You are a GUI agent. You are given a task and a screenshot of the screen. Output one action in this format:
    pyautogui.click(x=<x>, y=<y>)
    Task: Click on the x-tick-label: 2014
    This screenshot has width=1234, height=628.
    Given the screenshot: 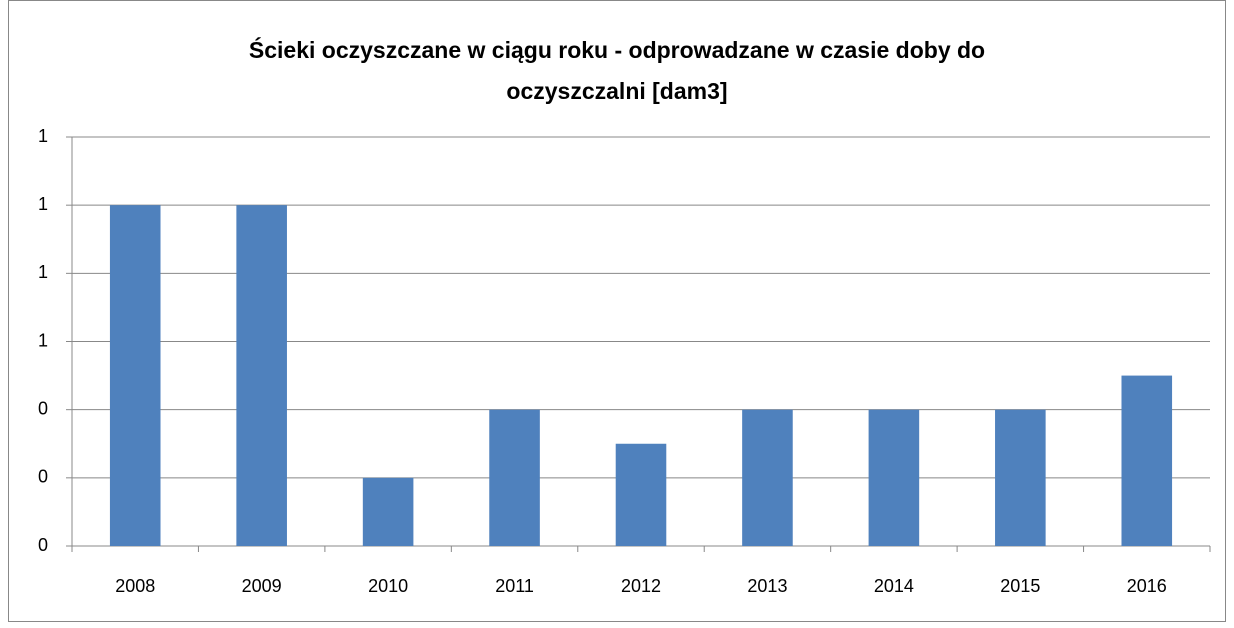 What is the action you would take?
    pyautogui.click(x=894, y=586)
    